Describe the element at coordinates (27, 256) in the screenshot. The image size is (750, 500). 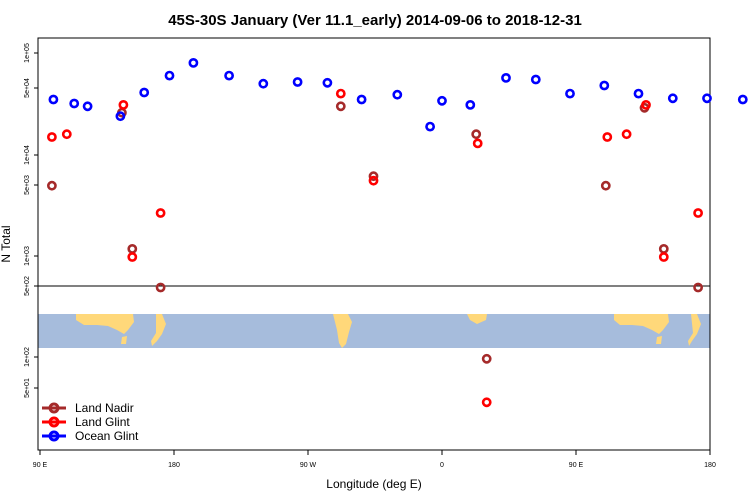
I see `y-tick-label: 1e+03` at that location.